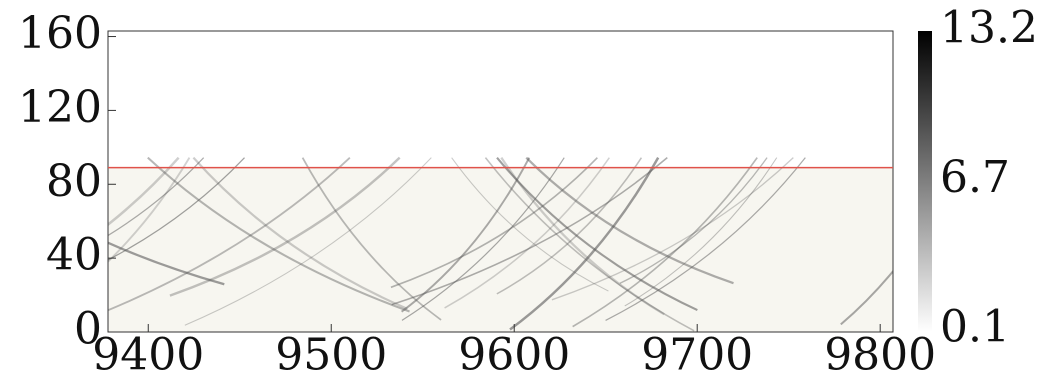 The width and height of the screenshot is (1039, 391). I want to click on colorbar-tick-label: 13.2, so click(989, 28).